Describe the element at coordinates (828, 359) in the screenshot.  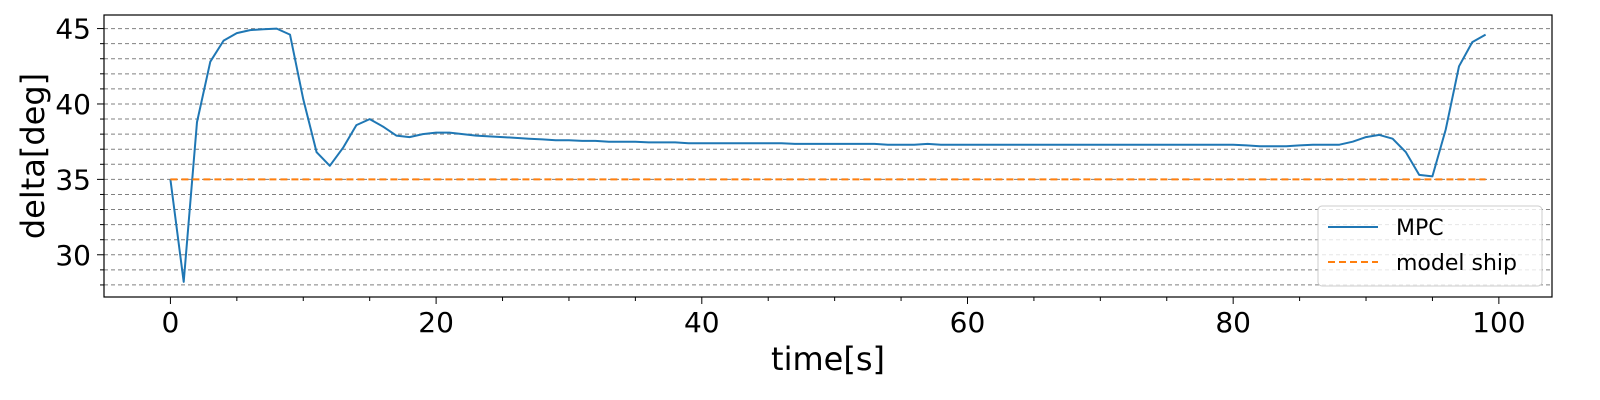
I see `x-axis-label: time[s]` at that location.